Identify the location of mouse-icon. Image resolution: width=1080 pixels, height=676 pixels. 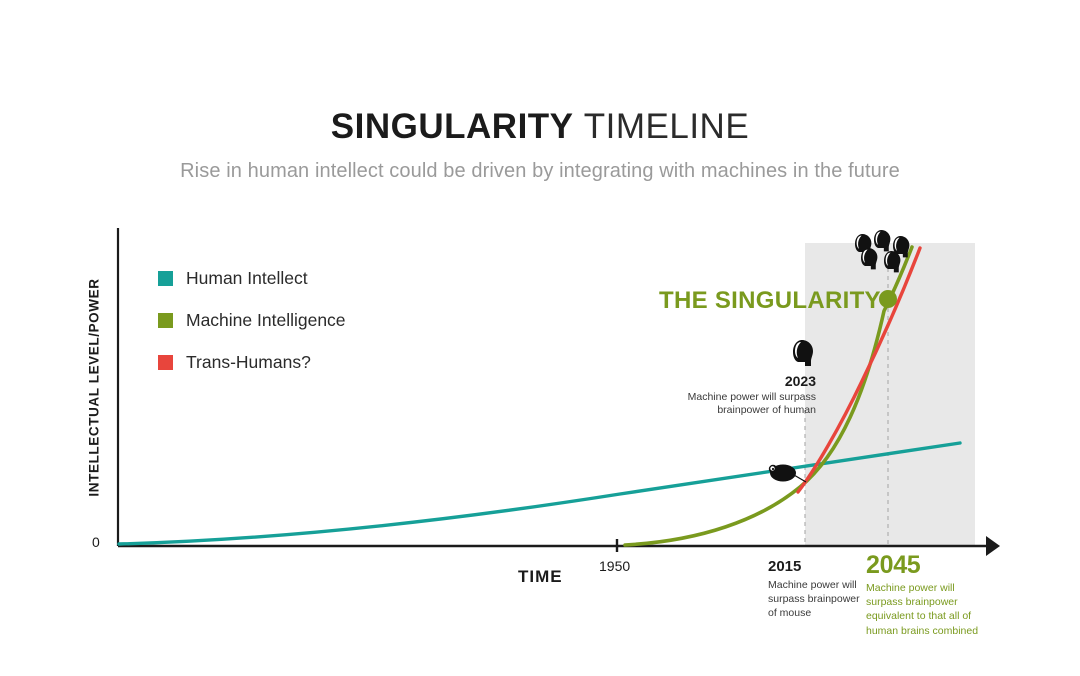
(787, 473).